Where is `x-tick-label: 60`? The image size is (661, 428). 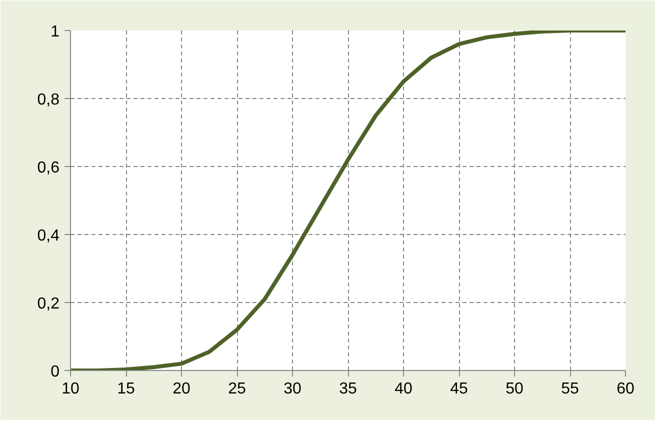 x-tick-label: 60 is located at coordinates (625, 389).